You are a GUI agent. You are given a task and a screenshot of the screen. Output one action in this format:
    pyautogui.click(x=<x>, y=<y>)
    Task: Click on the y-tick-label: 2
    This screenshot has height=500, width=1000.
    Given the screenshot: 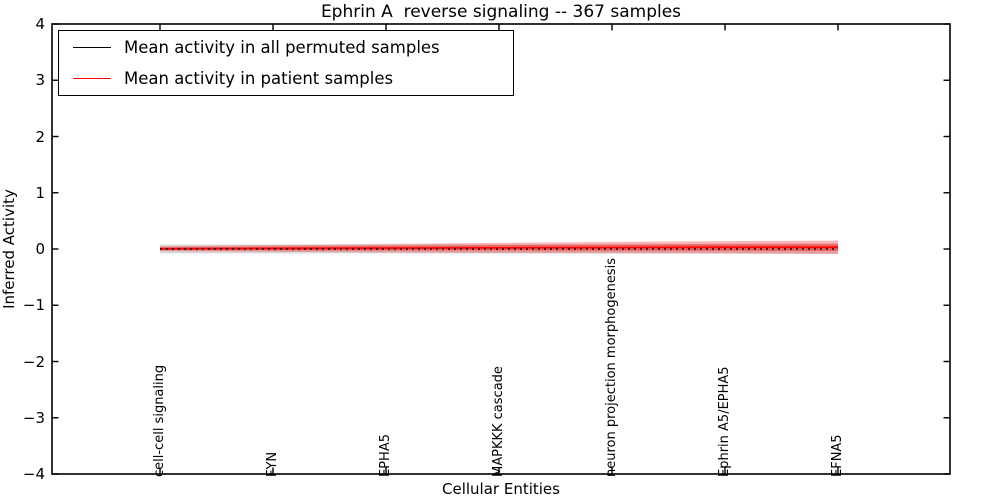 What is the action you would take?
    pyautogui.click(x=40, y=136)
    